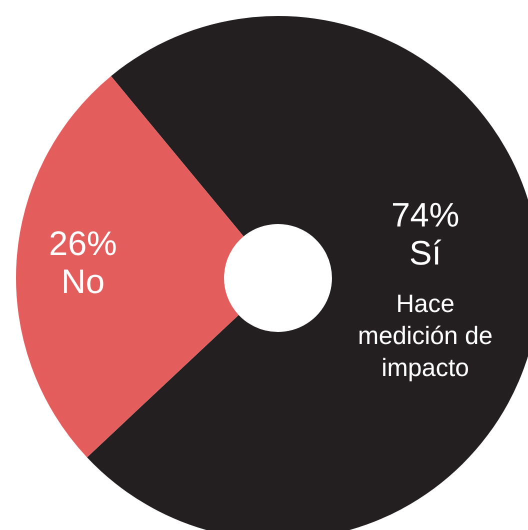 This screenshot has height=530, width=528. I want to click on text: Hace medición de impacto, so click(425, 336).